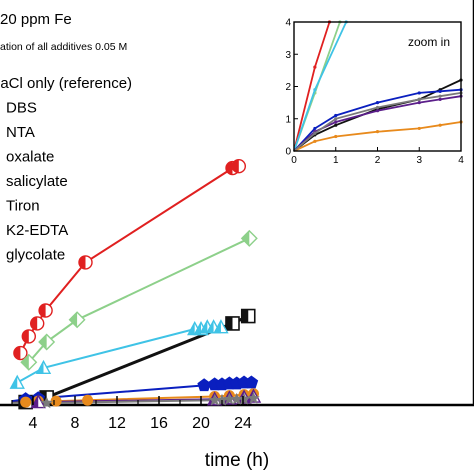 The height and width of the screenshot is (474, 474). Describe the element at coordinates (201, 423) in the screenshot. I see `x-tick-label: 20` at that location.